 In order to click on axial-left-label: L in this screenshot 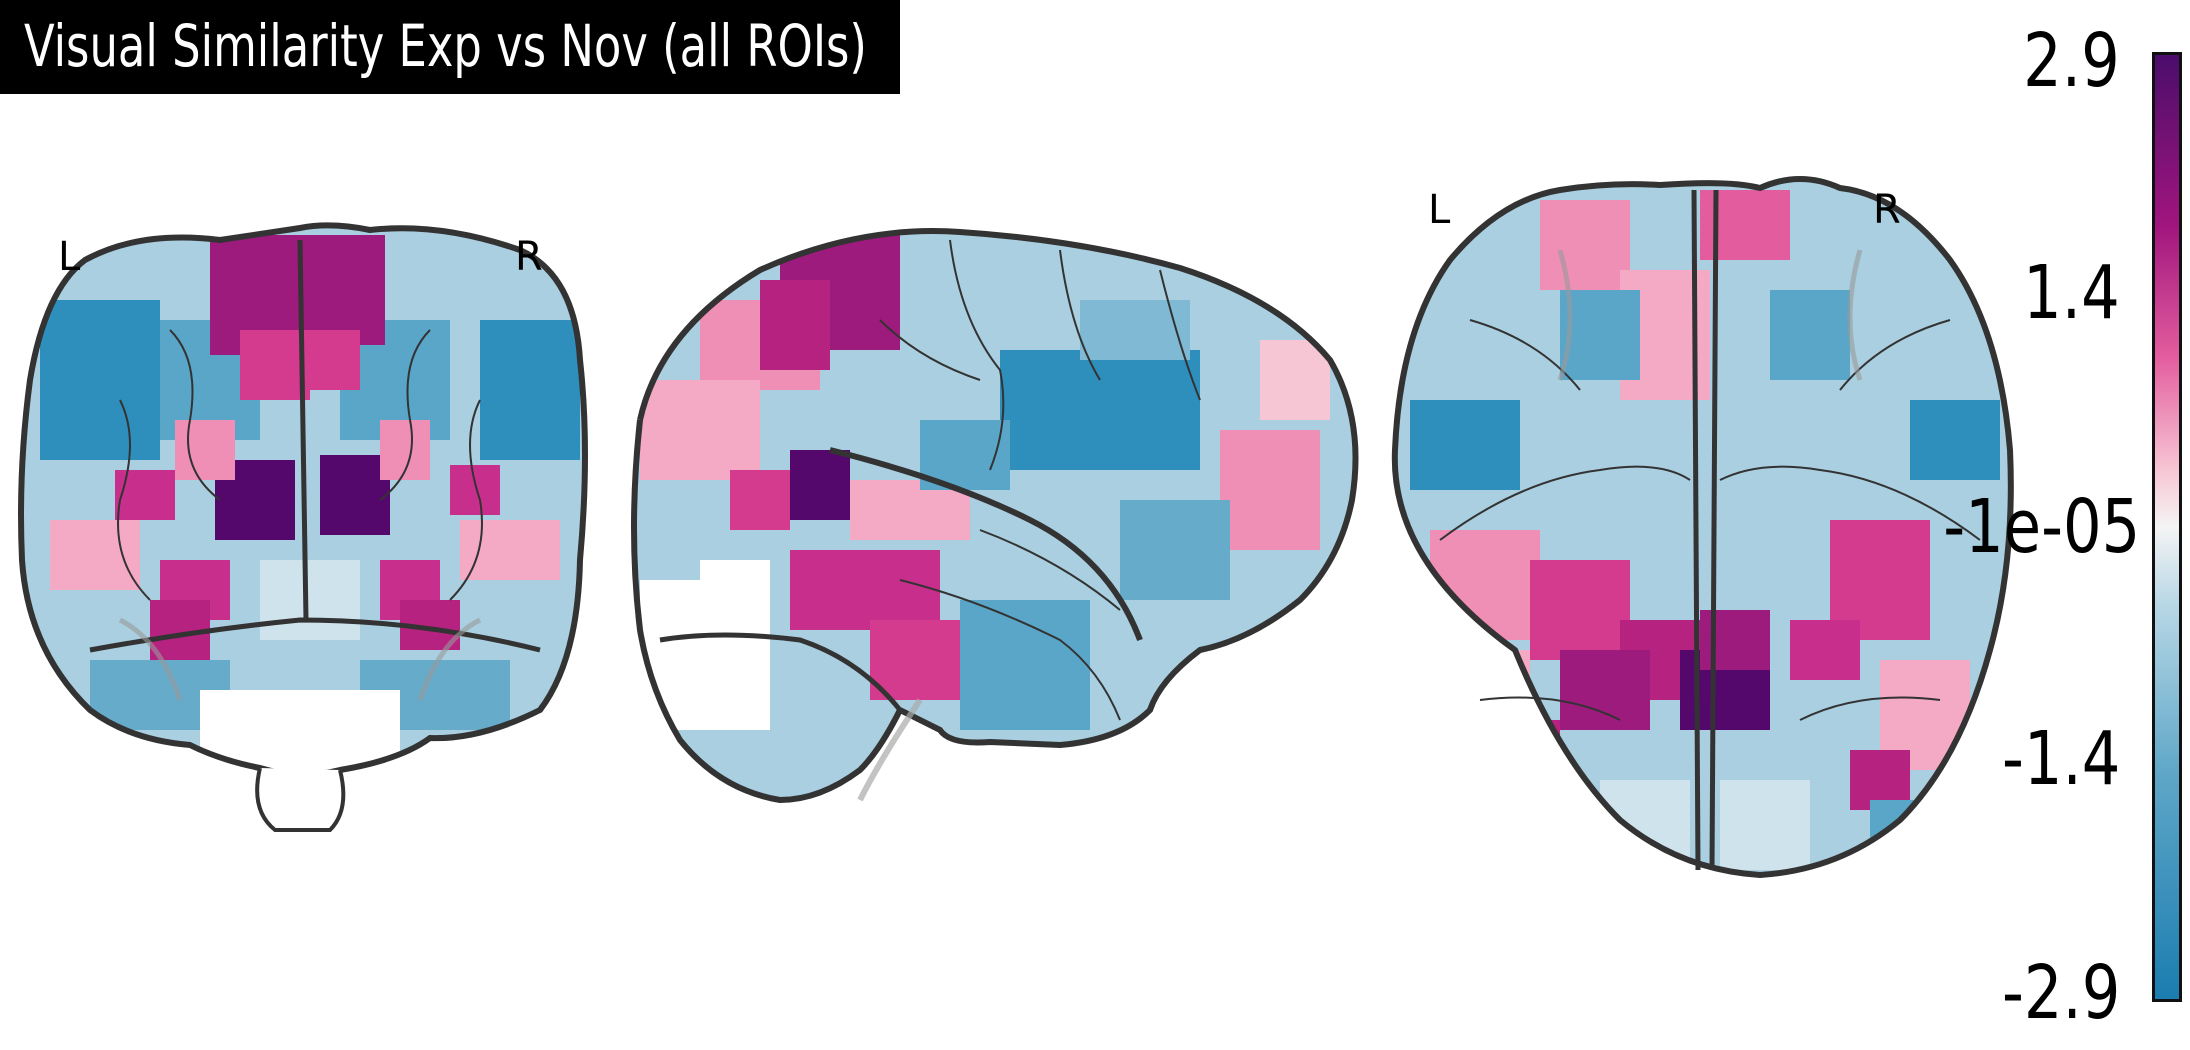, I will do `click(1439, 210)`.